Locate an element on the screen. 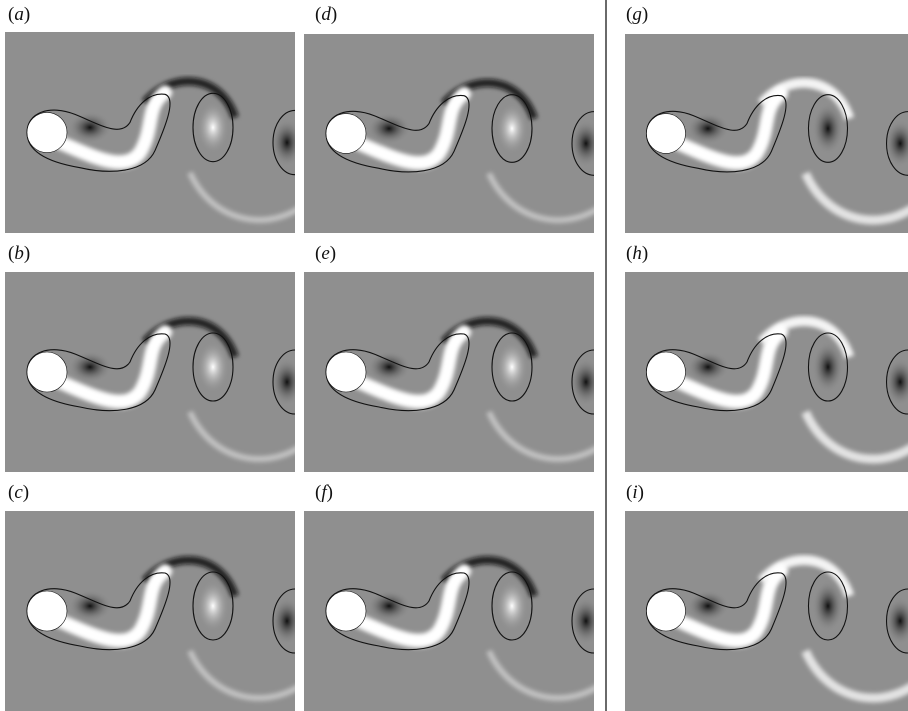 The height and width of the screenshot is (711, 908). panel-d-image is located at coordinates (449, 133).